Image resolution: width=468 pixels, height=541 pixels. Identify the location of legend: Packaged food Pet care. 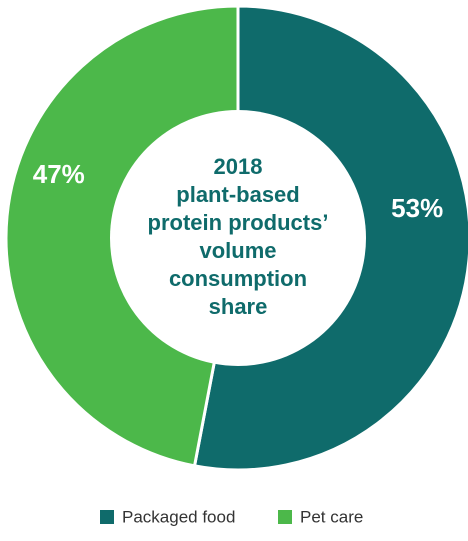
(231, 516).